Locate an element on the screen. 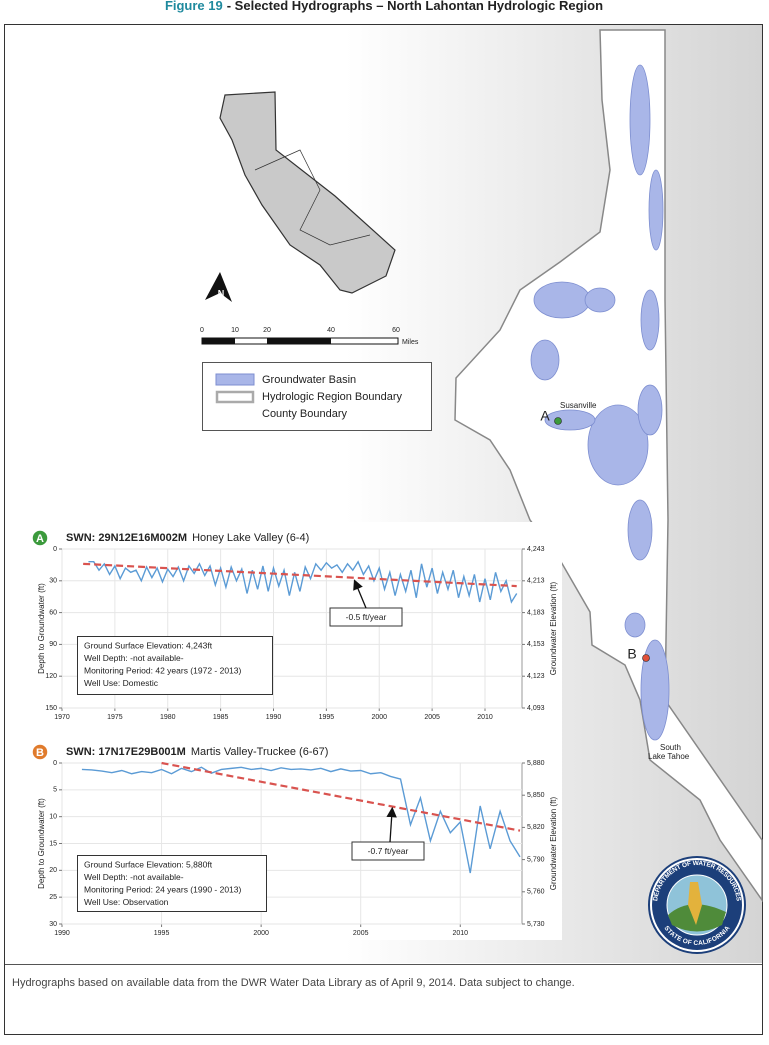 Image resolution: width=769 pixels, height=1045 pixels. x-tick-label: 1980 is located at coordinates (168, 717).